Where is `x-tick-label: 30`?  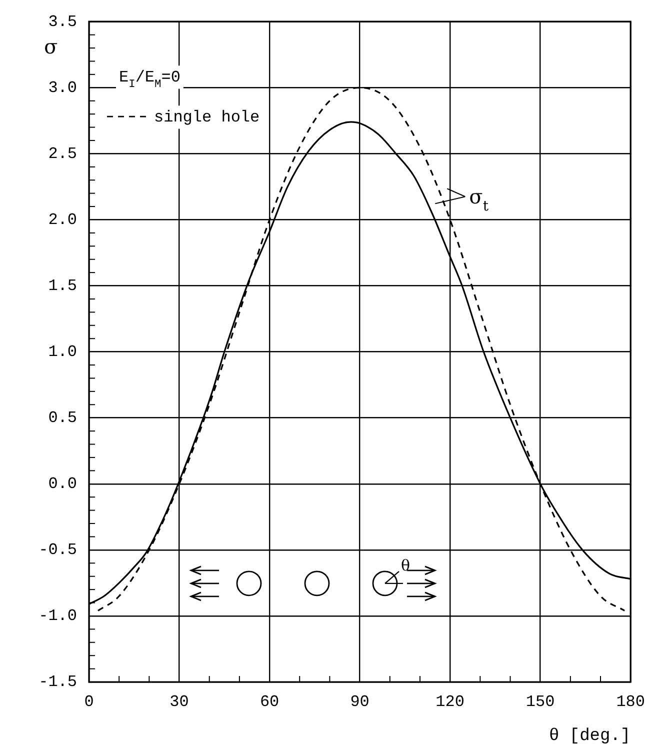
x-tick-label: 30 is located at coordinates (179, 701).